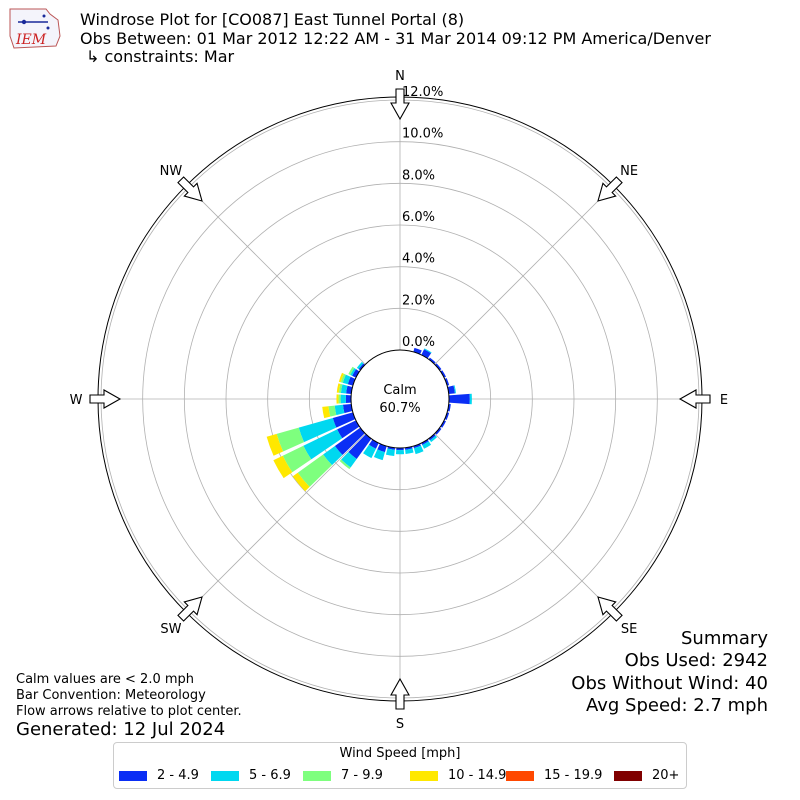 Image resolution: width=800 pixels, height=800 pixels. I want to click on flow-arrow-n, so click(400, 104).